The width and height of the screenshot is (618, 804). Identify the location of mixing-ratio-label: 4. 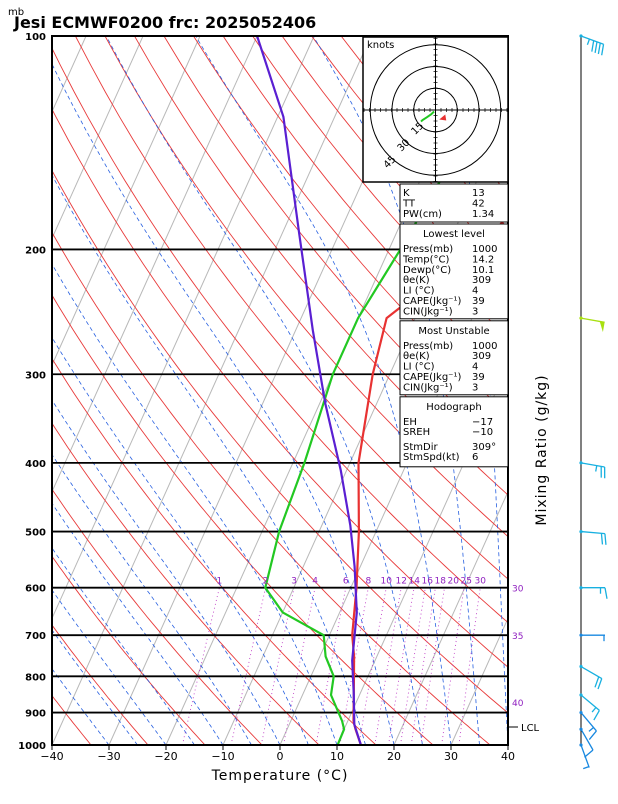
(315, 582).